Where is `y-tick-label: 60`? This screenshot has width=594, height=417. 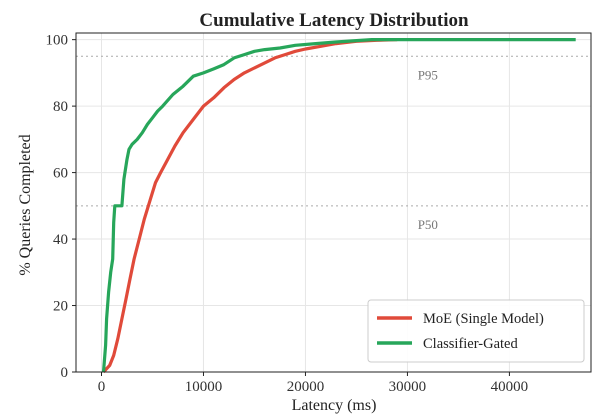 y-tick-label: 60 is located at coordinates (60, 174).